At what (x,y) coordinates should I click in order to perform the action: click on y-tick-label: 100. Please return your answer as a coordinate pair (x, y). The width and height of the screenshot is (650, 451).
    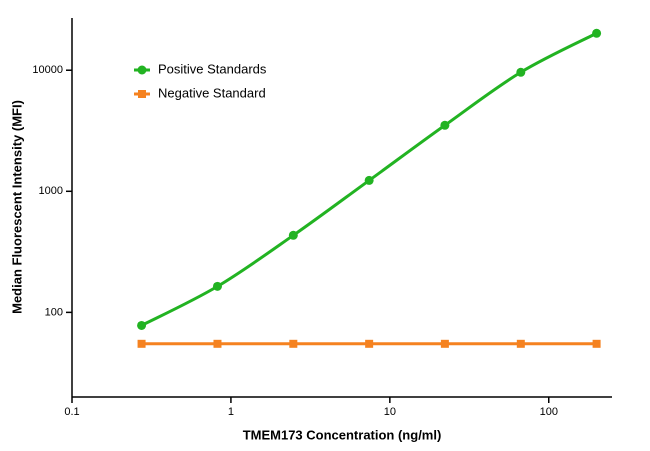
    Looking at the image, I should click on (54, 312).